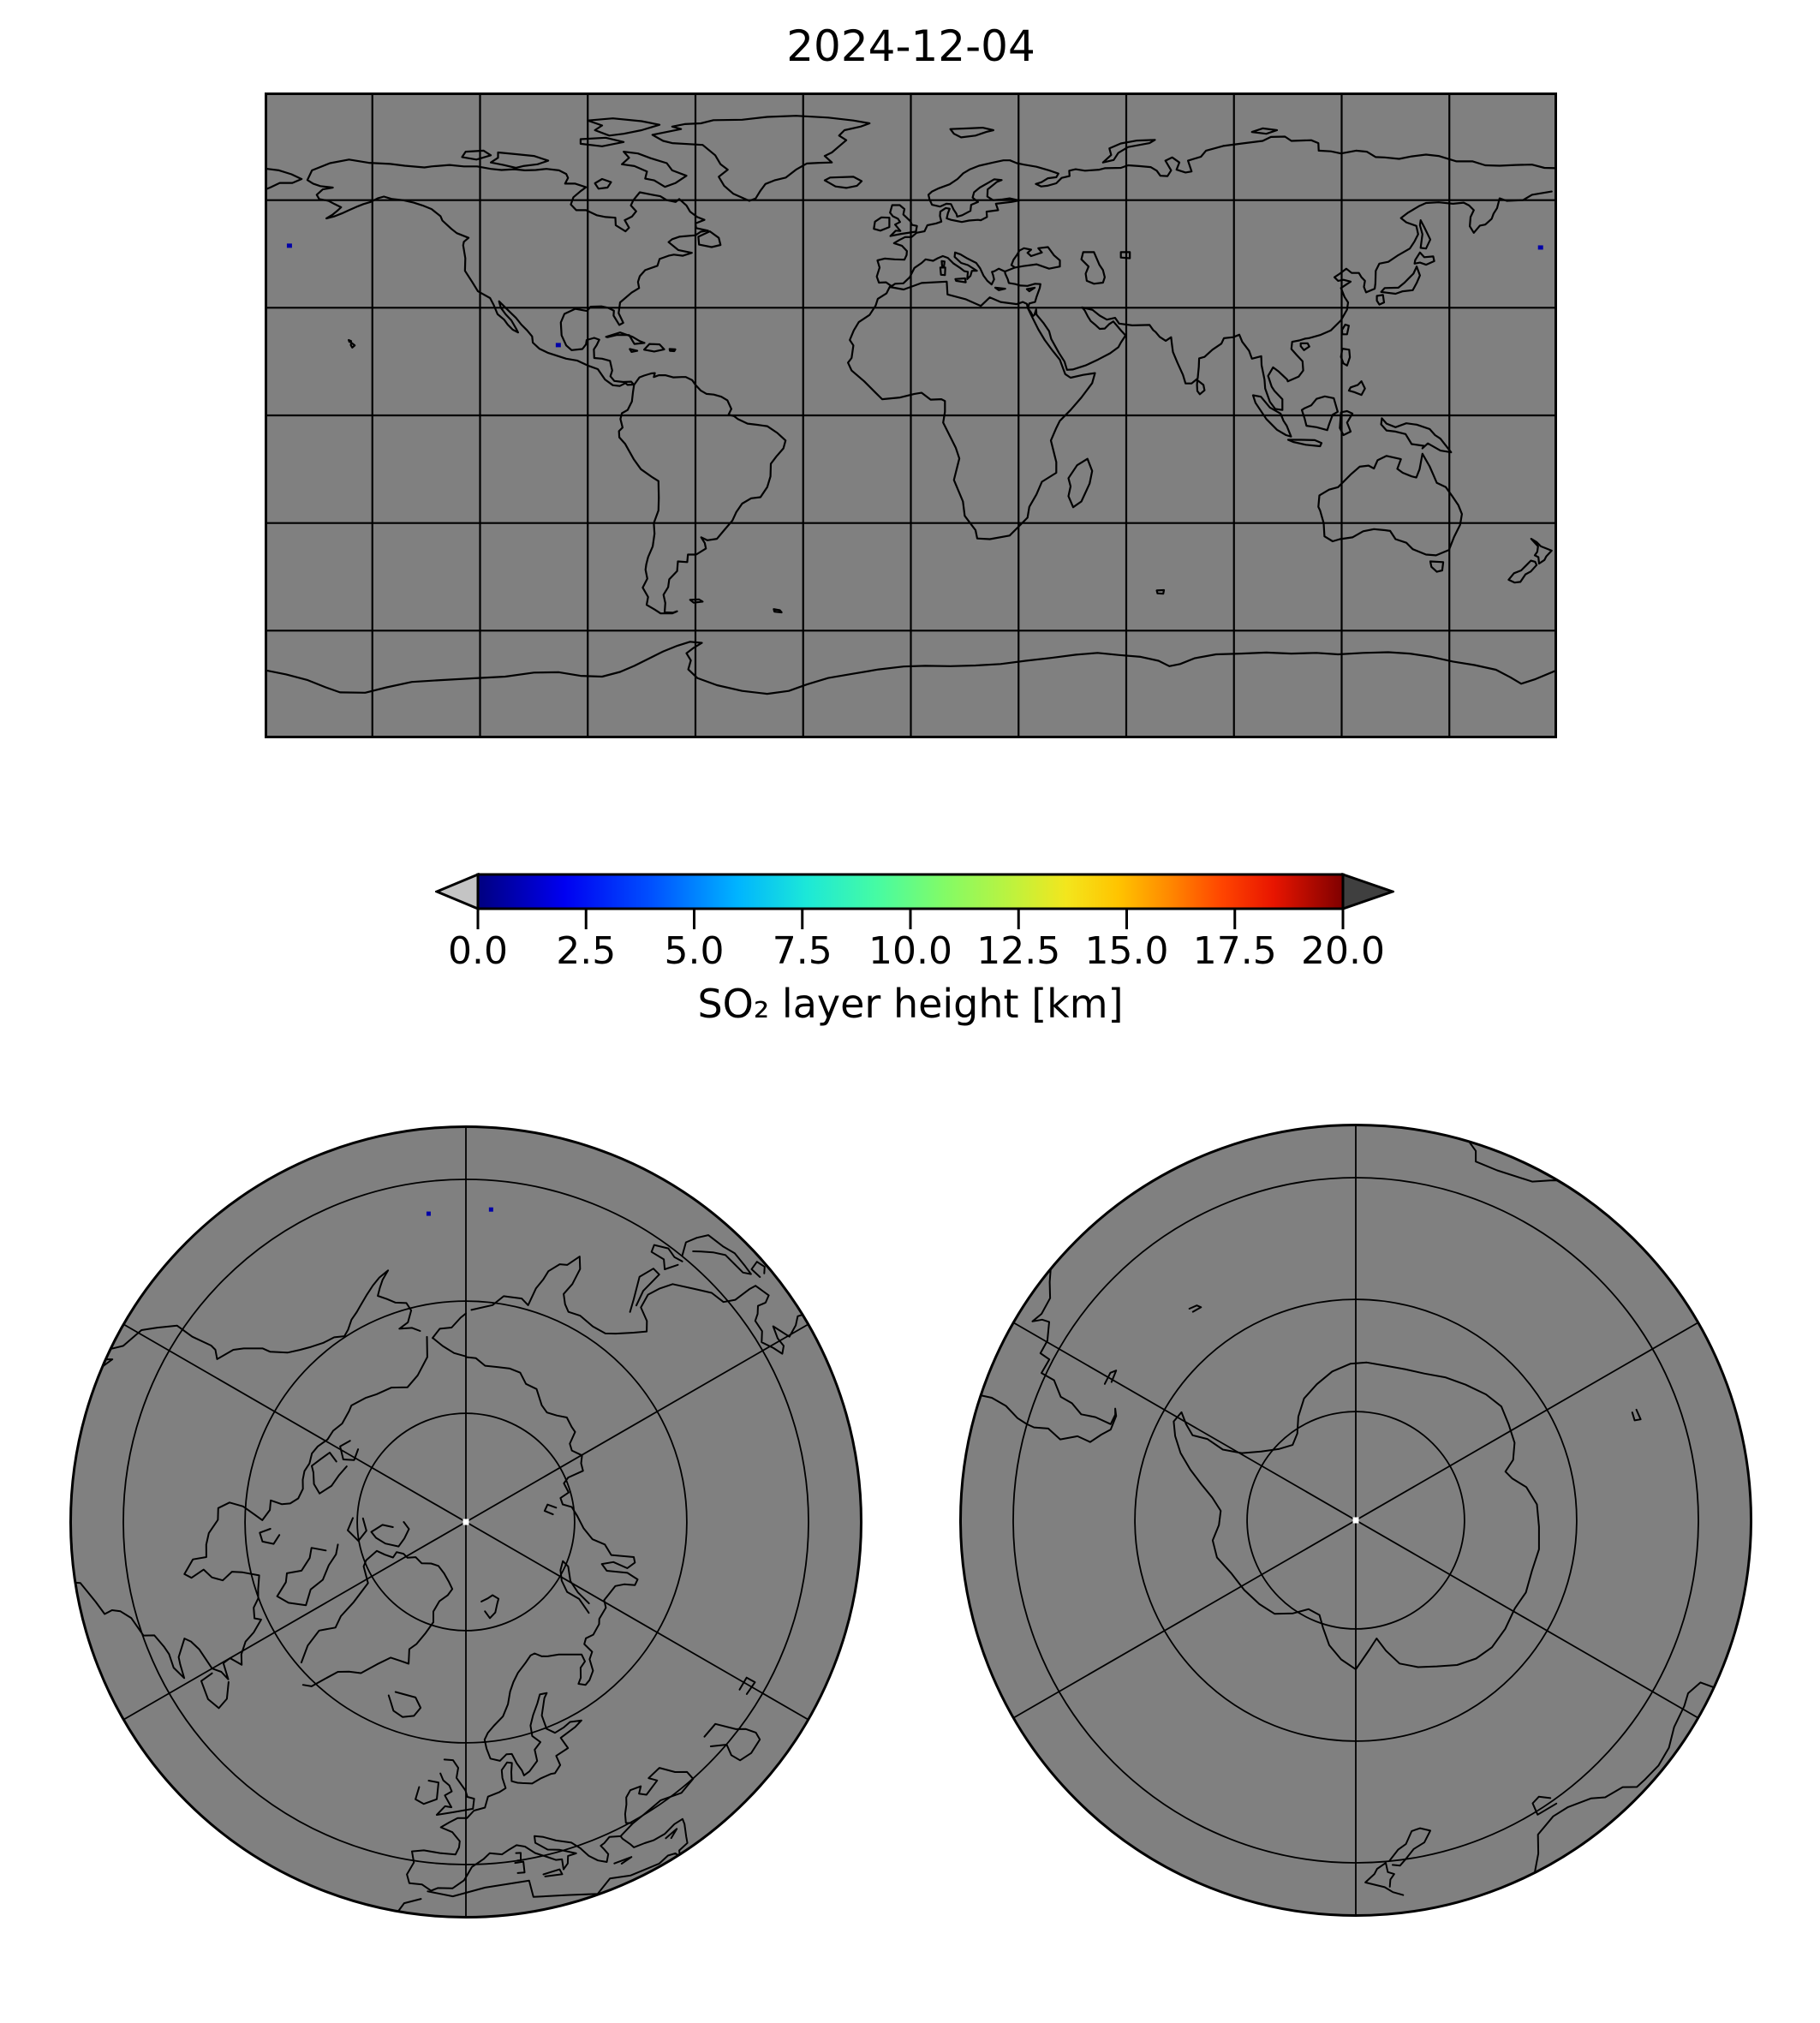 This screenshot has width=1820, height=2023. What do you see at coordinates (915, 953) in the screenshot?
I see `colorbar-tick-labels: 0.0 2.5 5.0 7.5 10.0 12.5 15.0 17.5 20.0` at bounding box center [915, 953].